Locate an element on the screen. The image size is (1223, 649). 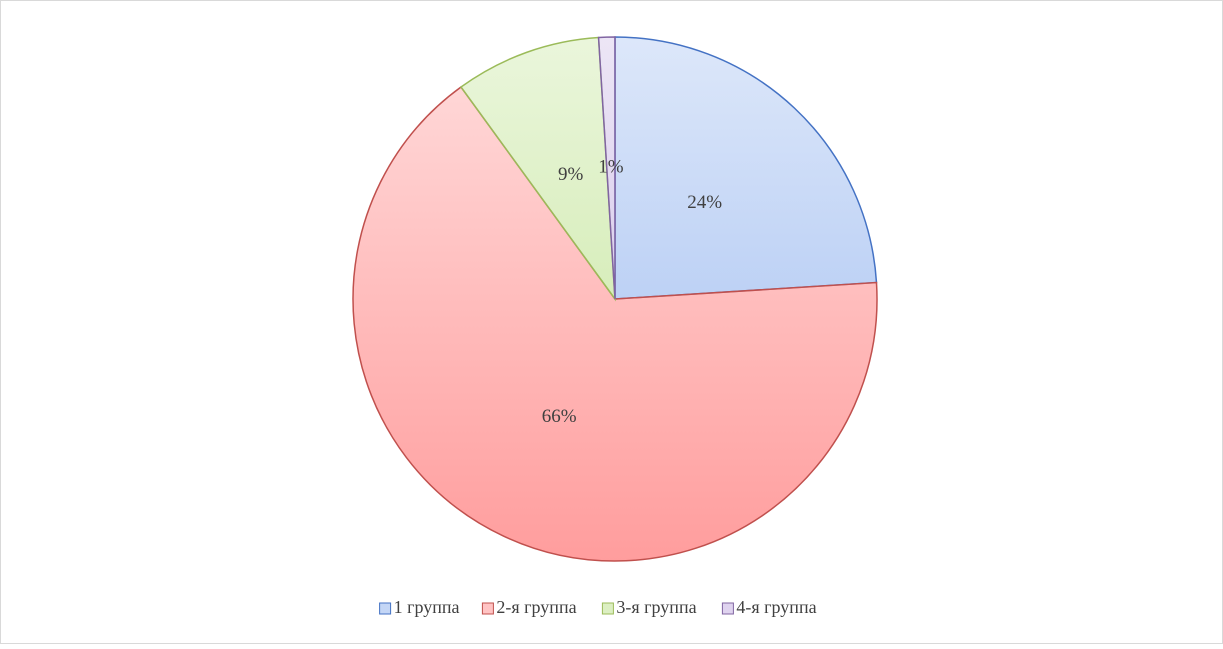
data-label: 1% is located at coordinates (611, 166).